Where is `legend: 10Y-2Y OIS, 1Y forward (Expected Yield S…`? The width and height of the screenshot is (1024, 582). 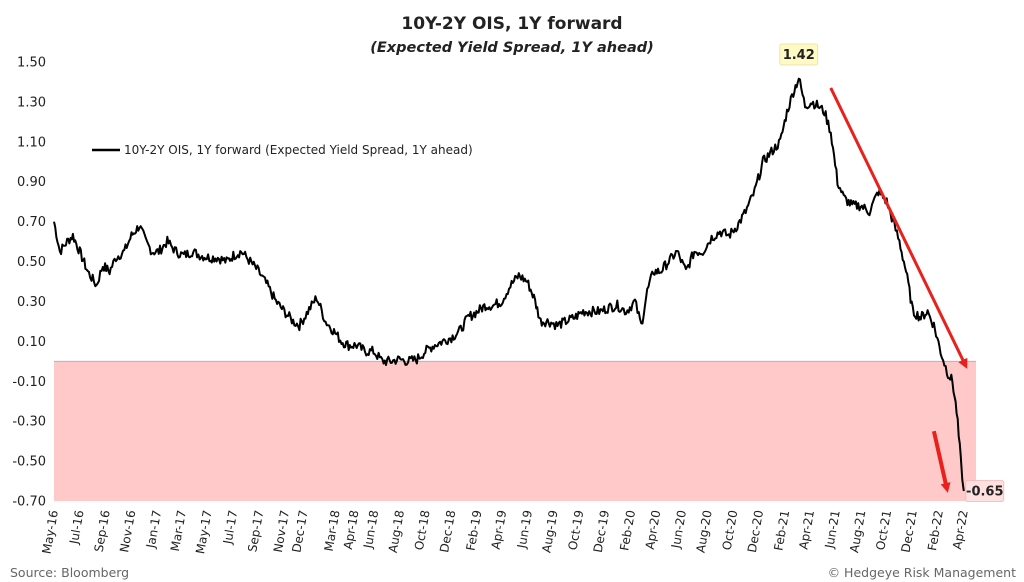
legend: 10Y-2Y OIS, 1Y forward (Expected Yield S… is located at coordinates (282, 150).